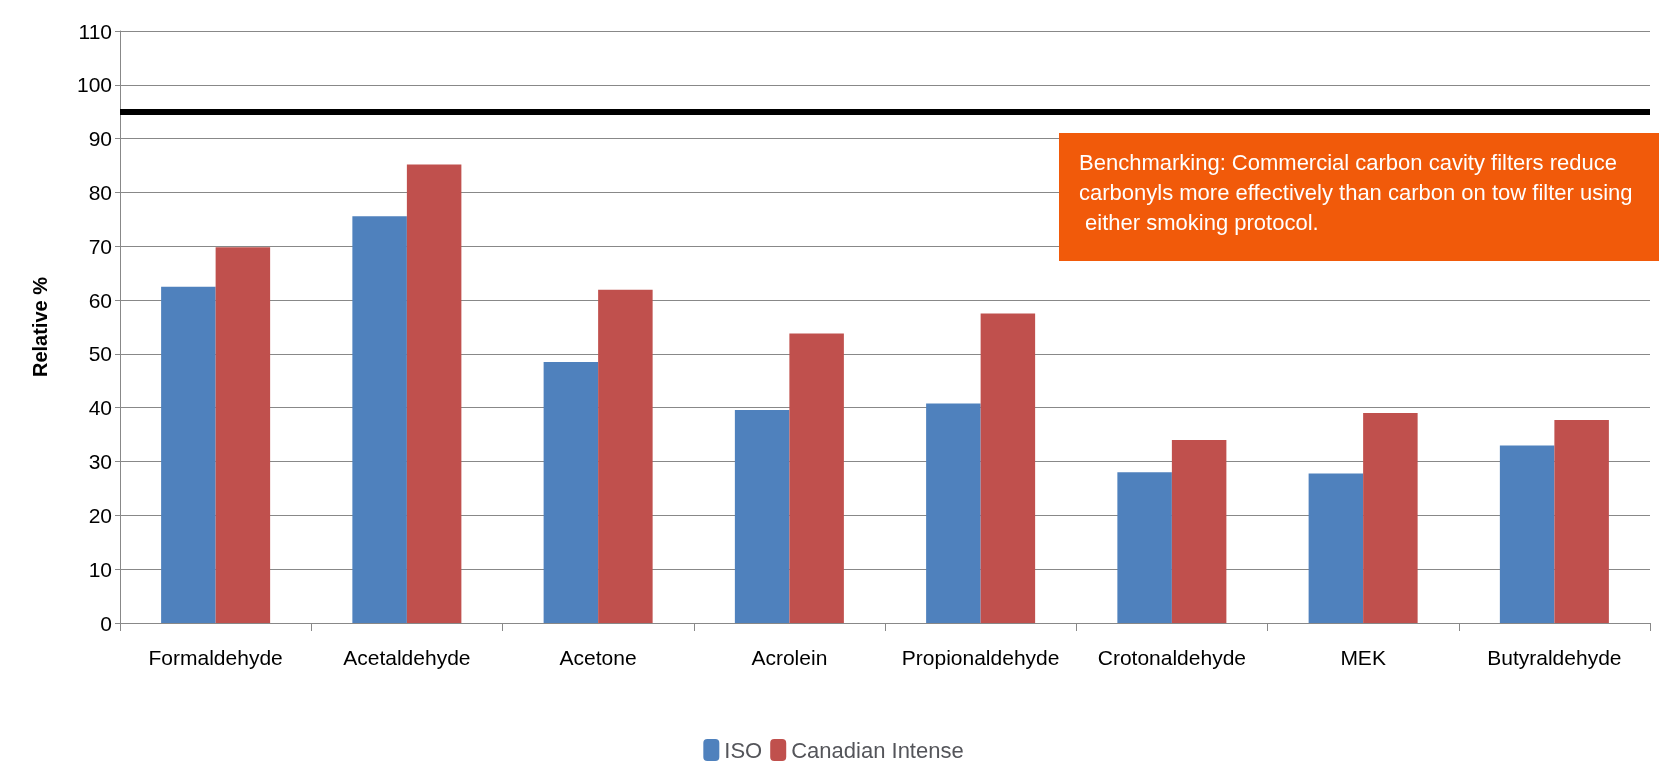 This screenshot has width=1667, height=782. I want to click on x-tick-label: Formaldehyde, so click(215, 657).